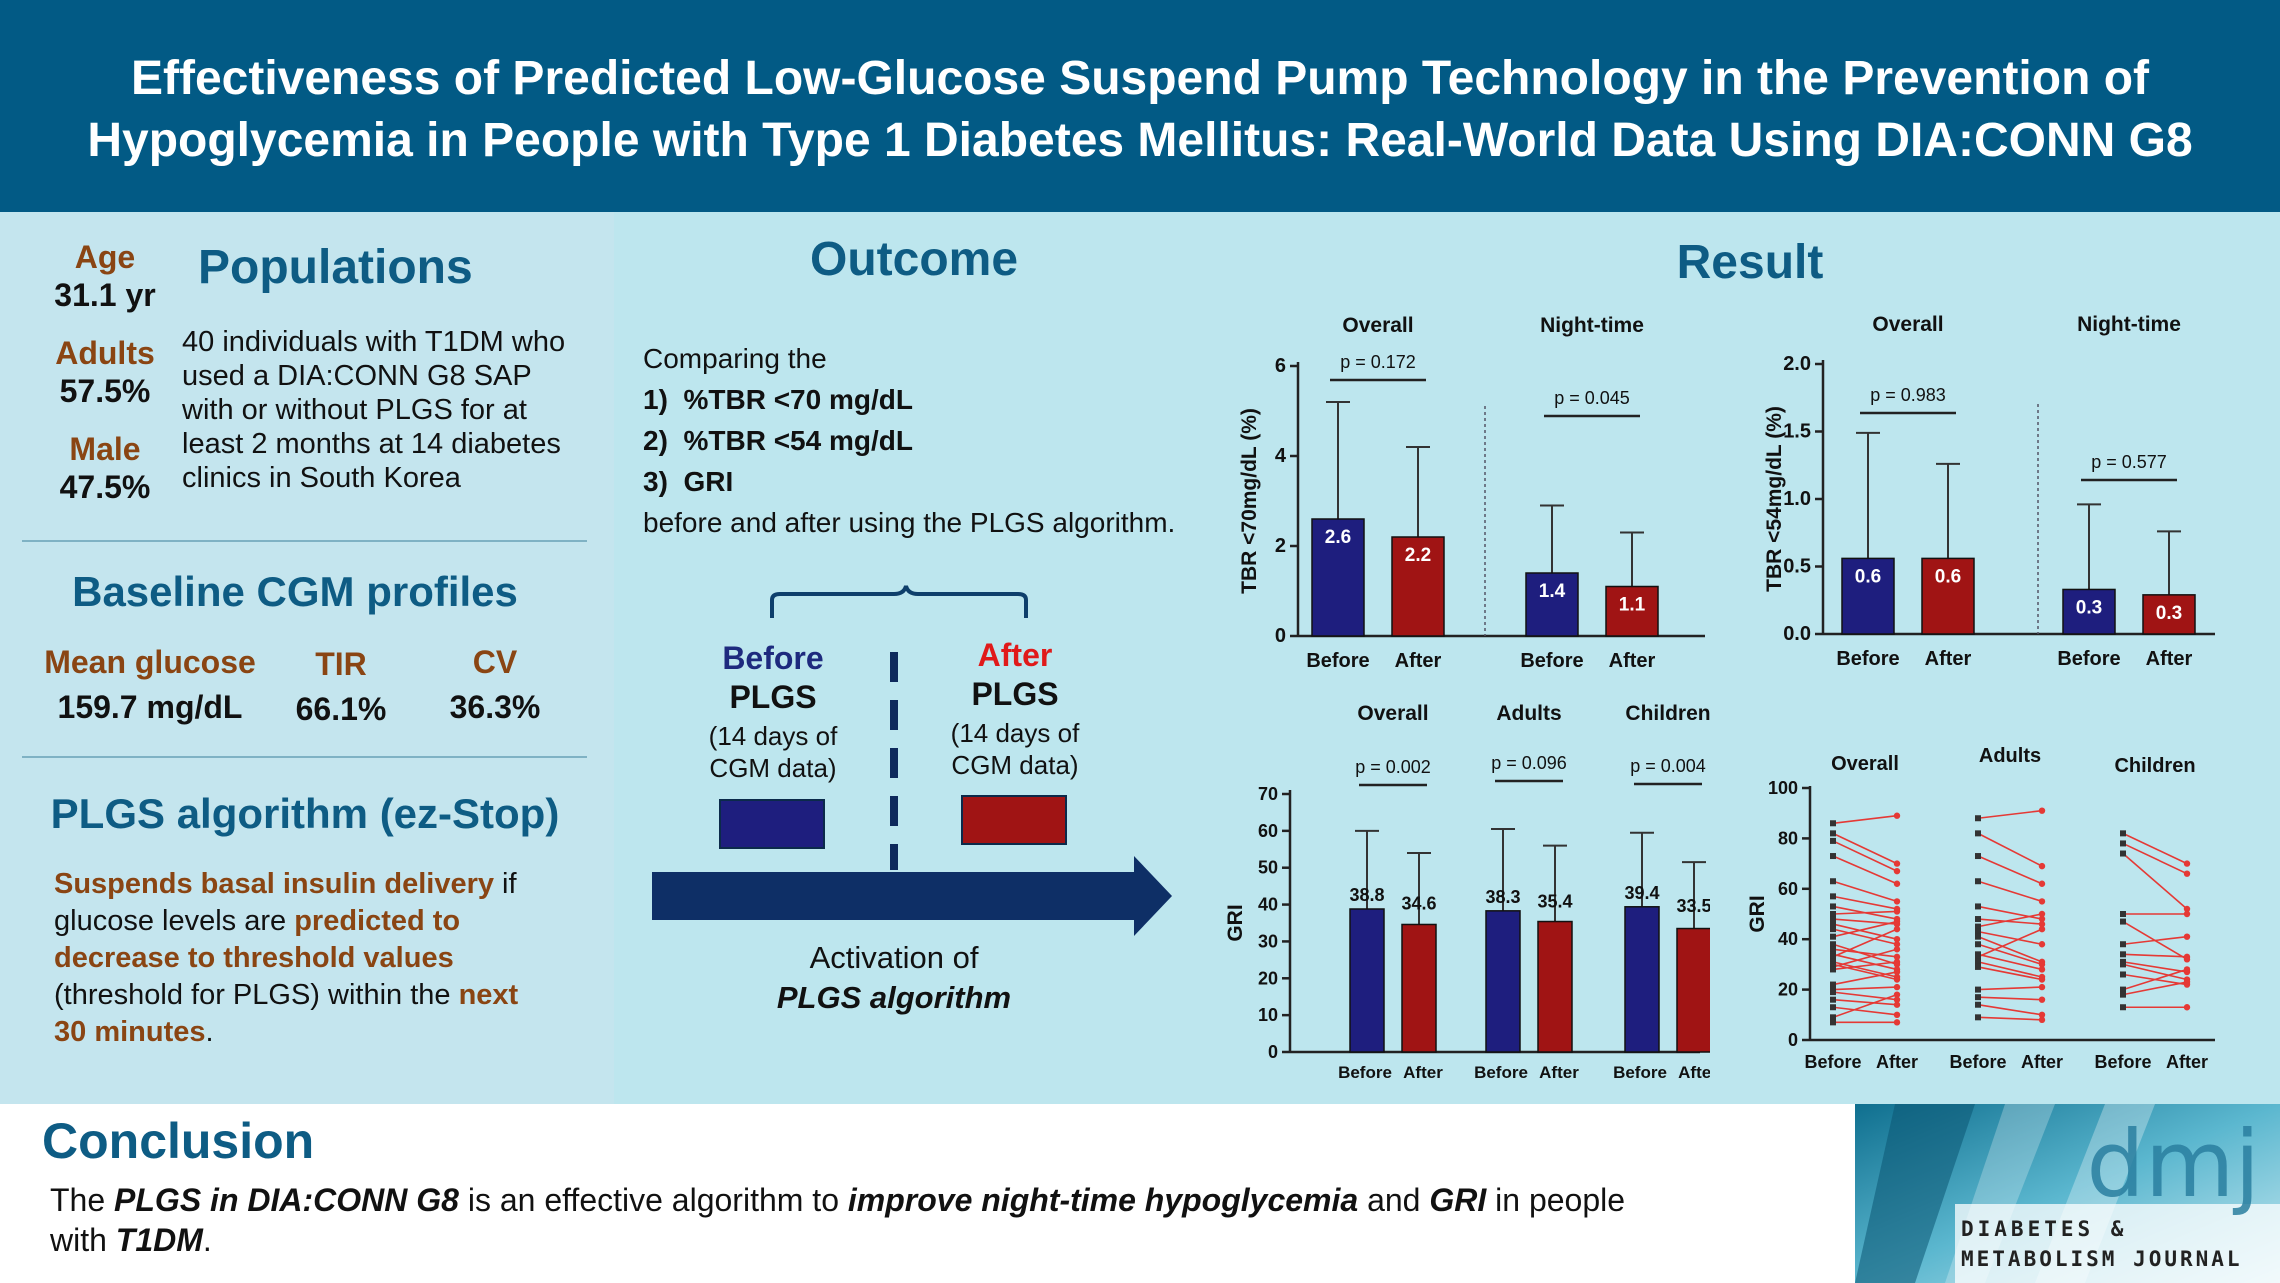 The height and width of the screenshot is (1283, 2280). Describe the element at coordinates (1788, 939) in the screenshot. I see `y-tick-label: 40` at that location.